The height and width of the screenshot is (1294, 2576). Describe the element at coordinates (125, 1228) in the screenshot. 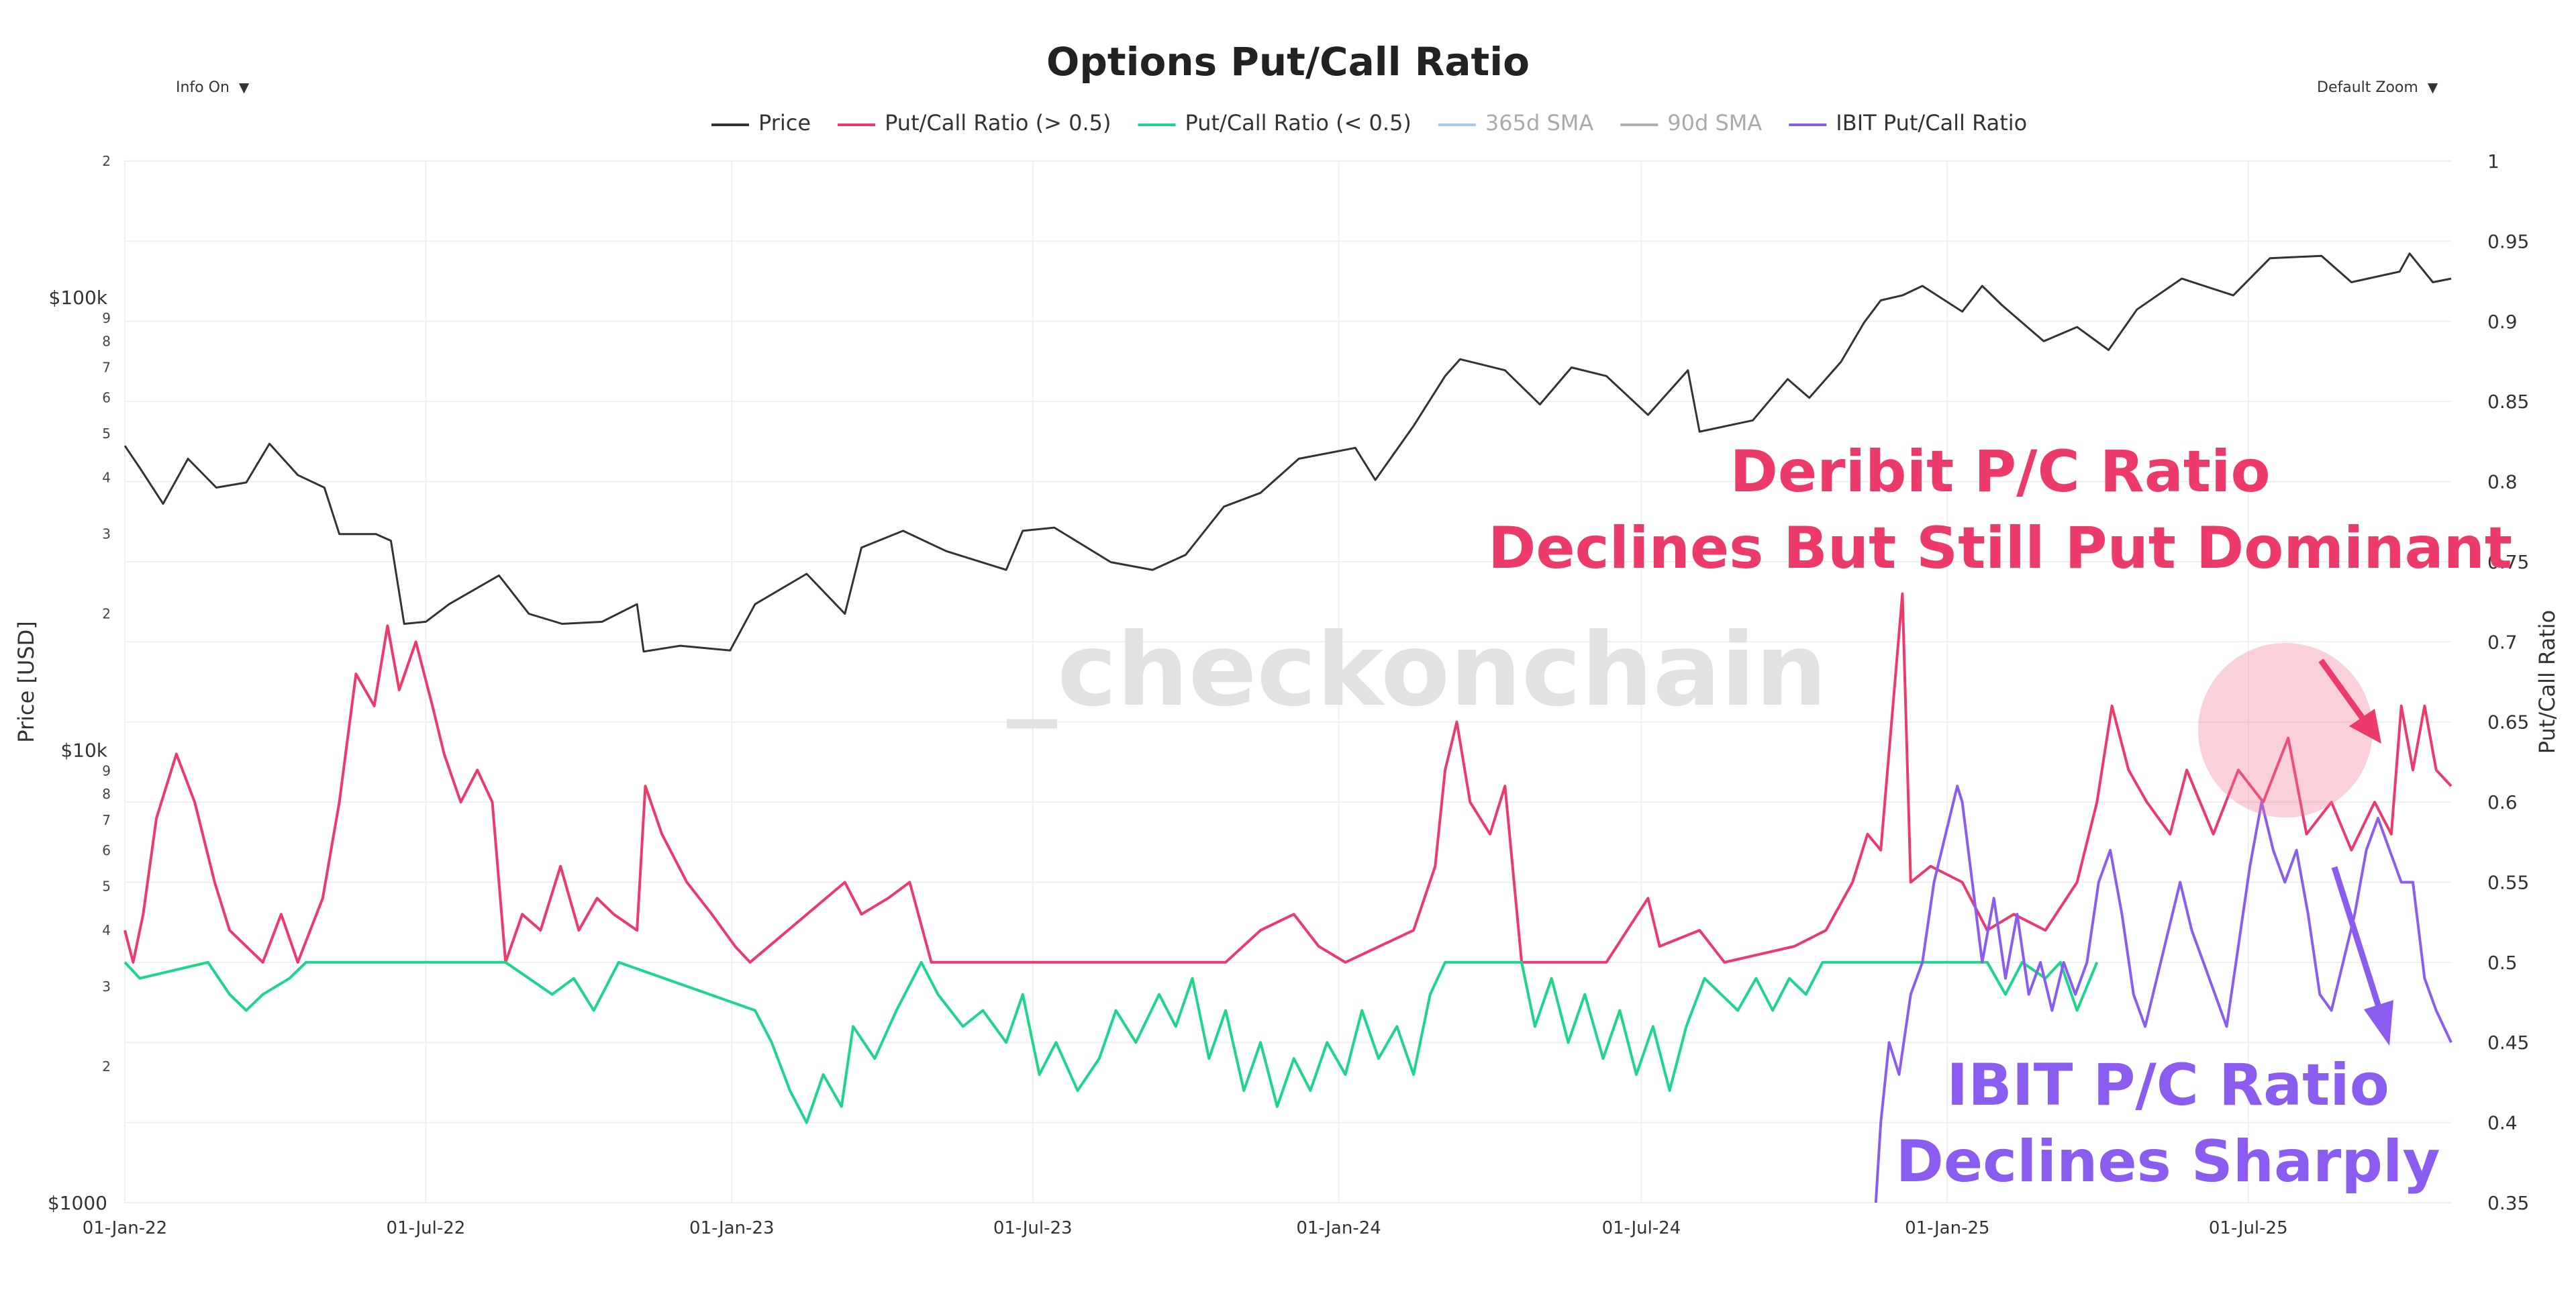

I see `x-tick-label: 01-Jan-22` at that location.